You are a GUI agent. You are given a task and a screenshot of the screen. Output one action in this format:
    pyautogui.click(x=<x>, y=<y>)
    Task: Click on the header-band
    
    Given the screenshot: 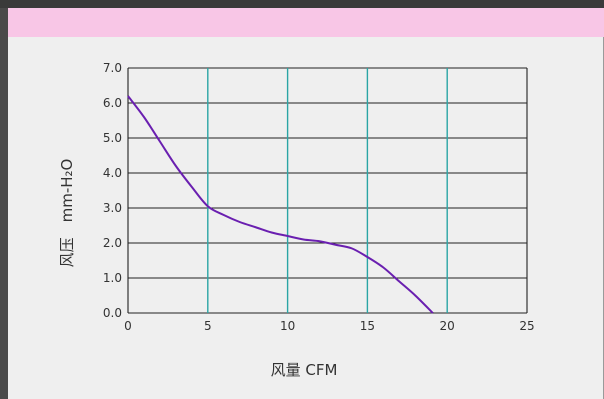 What is the action you would take?
    pyautogui.click(x=306, y=22)
    